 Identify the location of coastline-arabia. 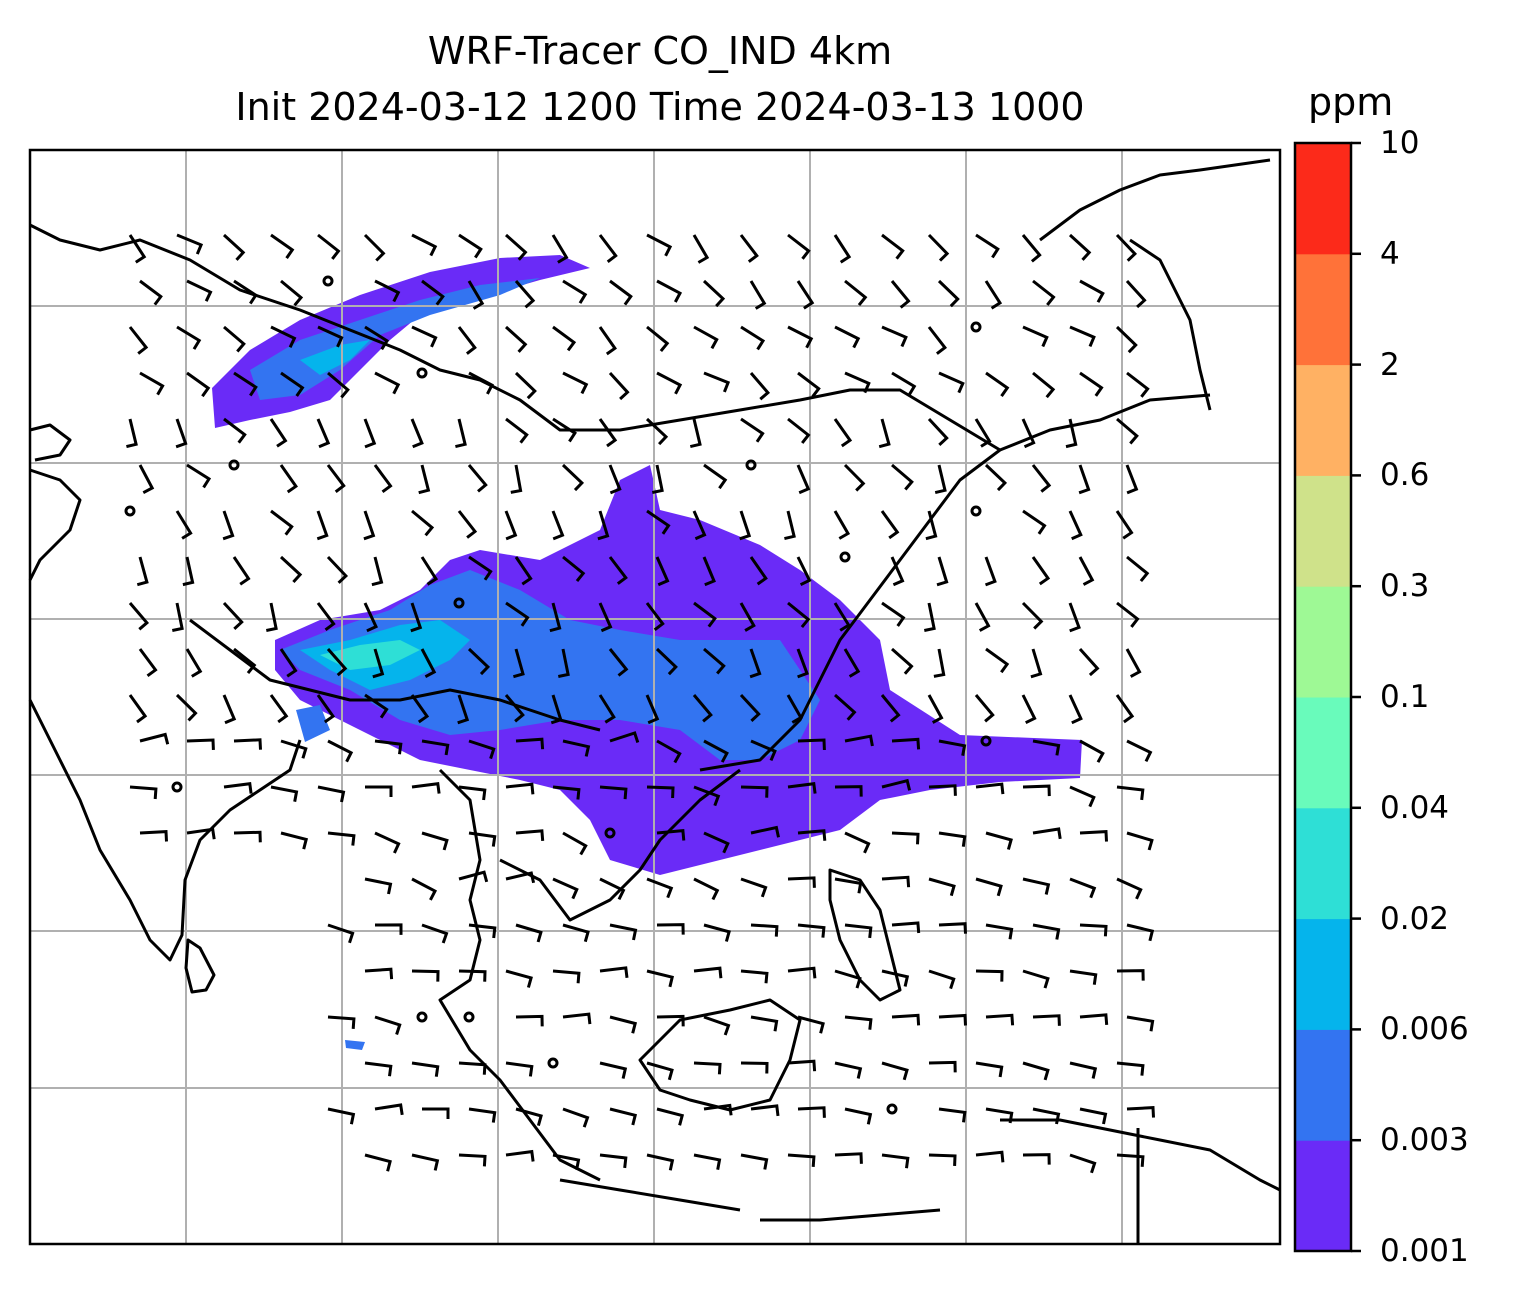
(55, 502).